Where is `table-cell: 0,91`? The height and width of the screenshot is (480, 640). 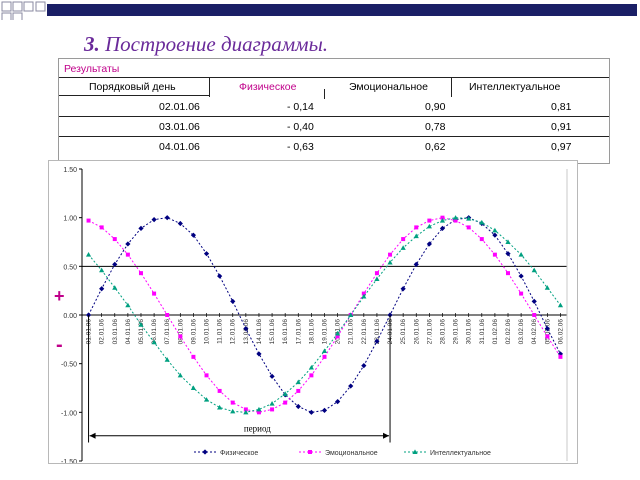
table-cell: 0,91 is located at coordinates (561, 127).